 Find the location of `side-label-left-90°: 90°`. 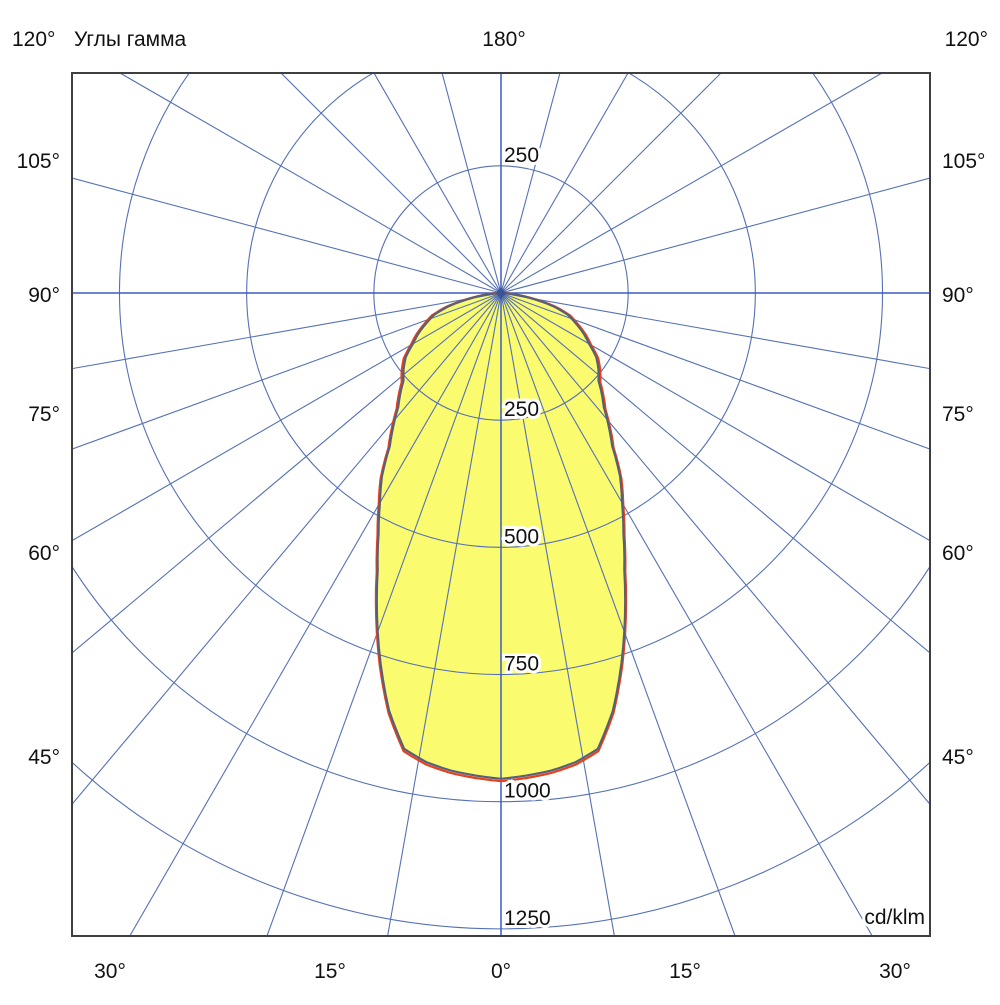

side-label-left-90°: 90° is located at coordinates (44, 295).